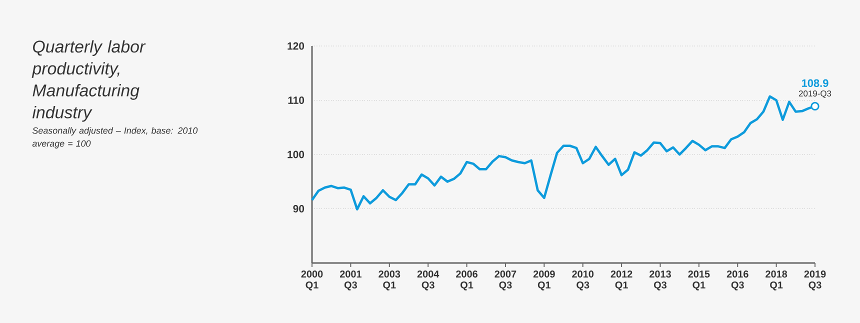 Image resolution: width=860 pixels, height=323 pixels. What do you see at coordinates (621, 280) in the screenshot?
I see `x-tick-label: 2012 Q1` at bounding box center [621, 280].